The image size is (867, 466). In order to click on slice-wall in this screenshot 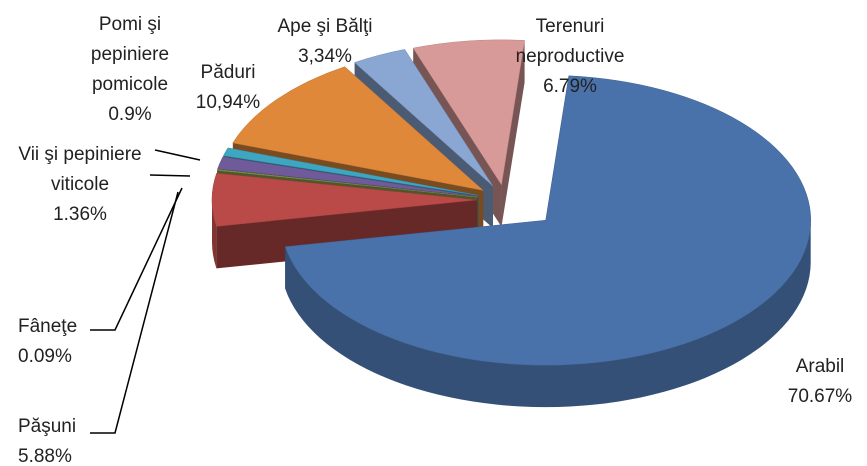, I will do `click(513, 133)`.